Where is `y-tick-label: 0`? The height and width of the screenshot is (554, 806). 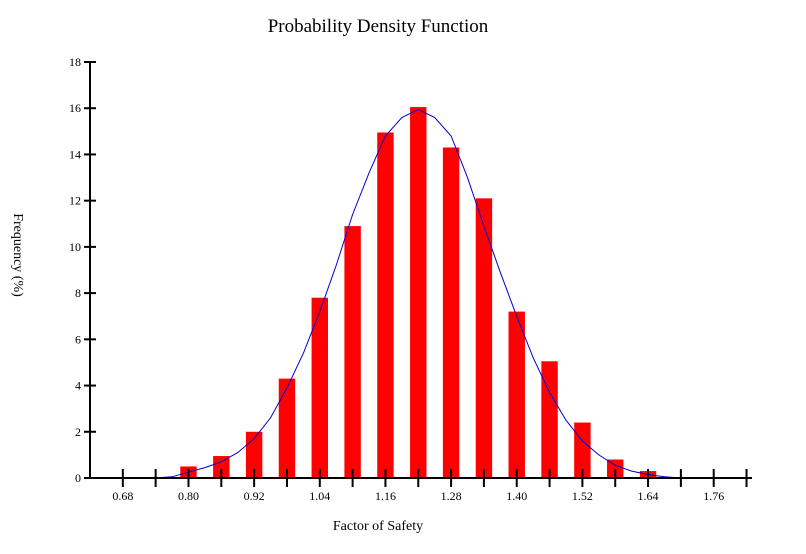 y-tick-label: 0 is located at coordinates (78, 478).